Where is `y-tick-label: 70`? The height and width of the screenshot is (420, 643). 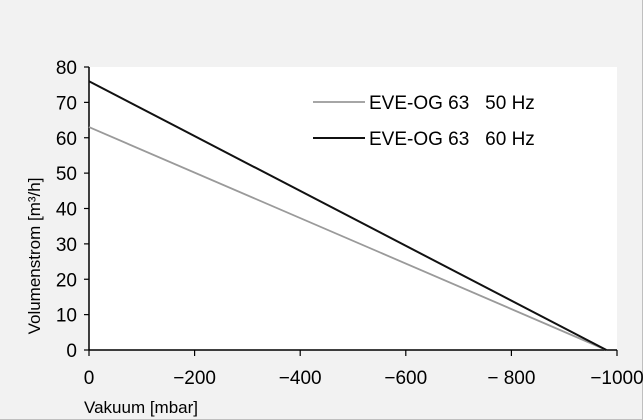 y-tick-label: 70 is located at coordinates (66, 103).